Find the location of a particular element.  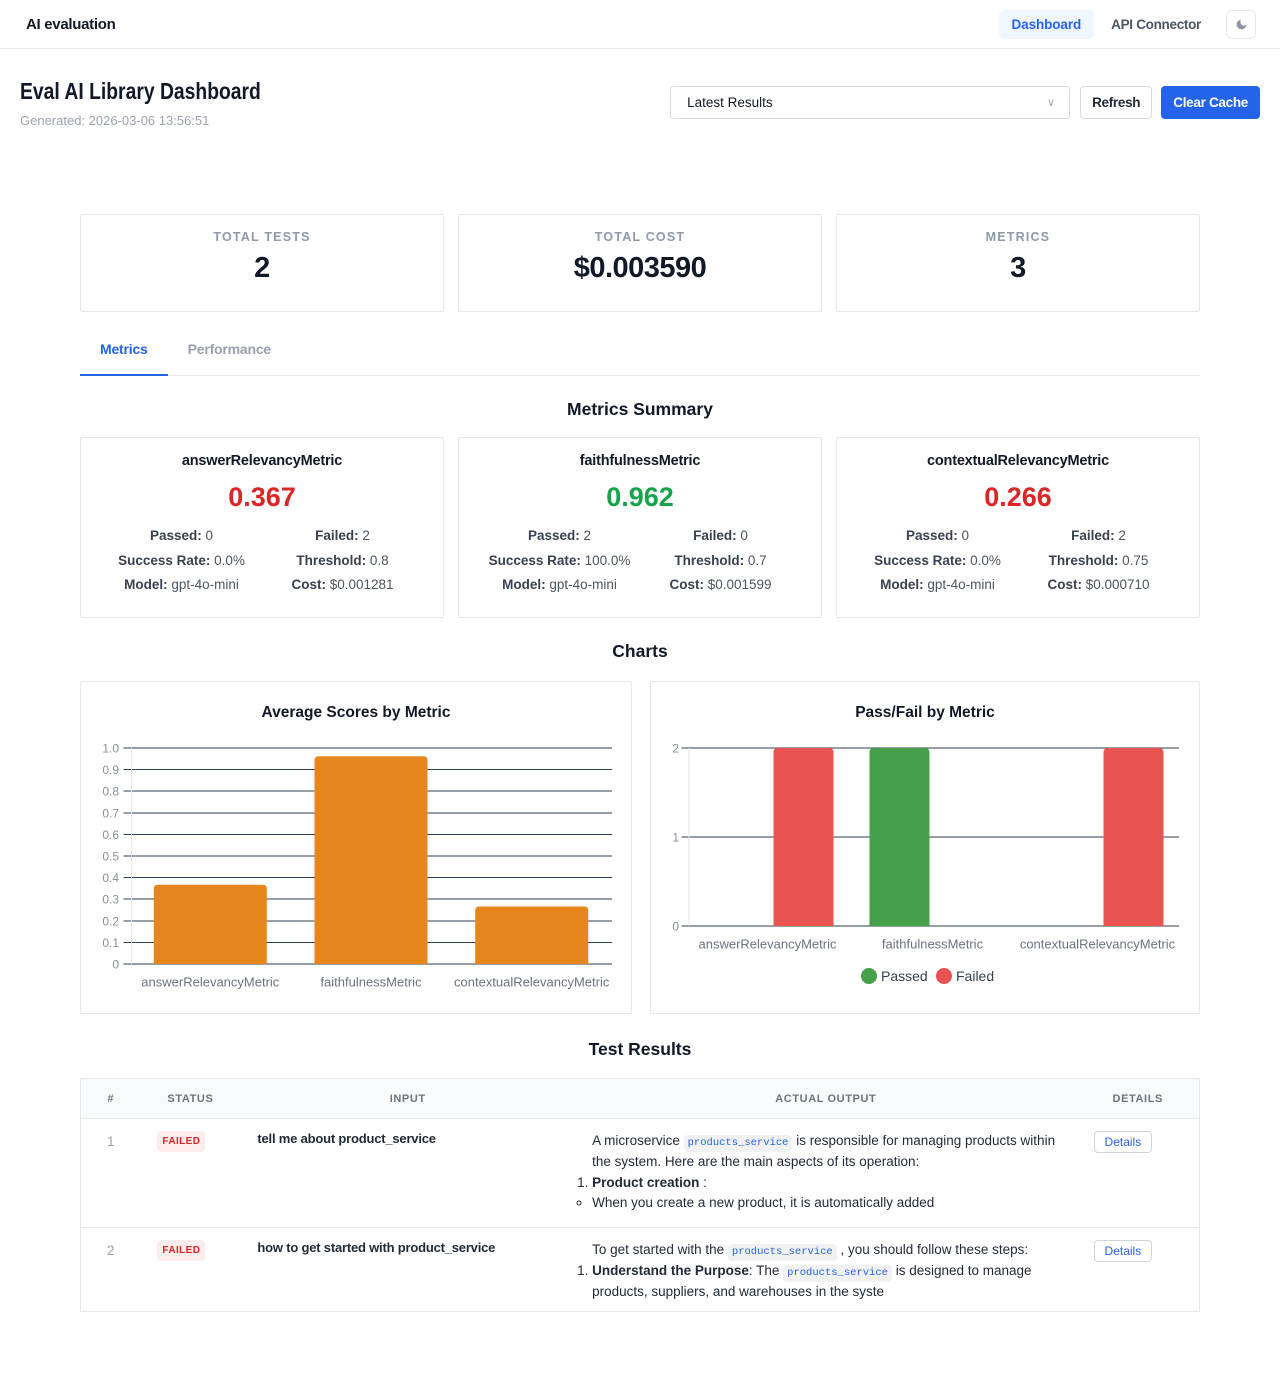

svg-text: 1.0 is located at coordinates (110, 749).